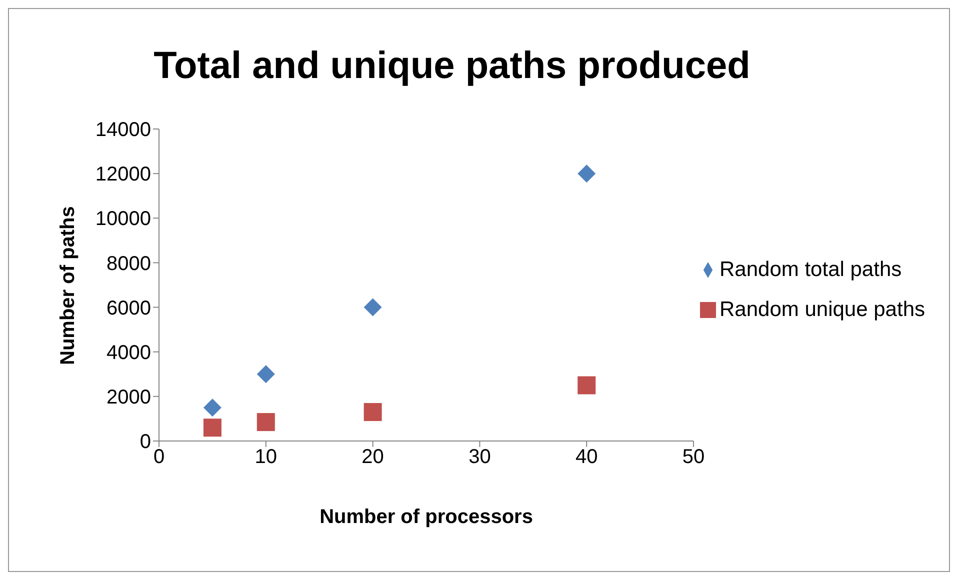 The height and width of the screenshot is (581, 959). Describe the element at coordinates (68, 285) in the screenshot. I see `y-axis-title: Number of paths` at that location.